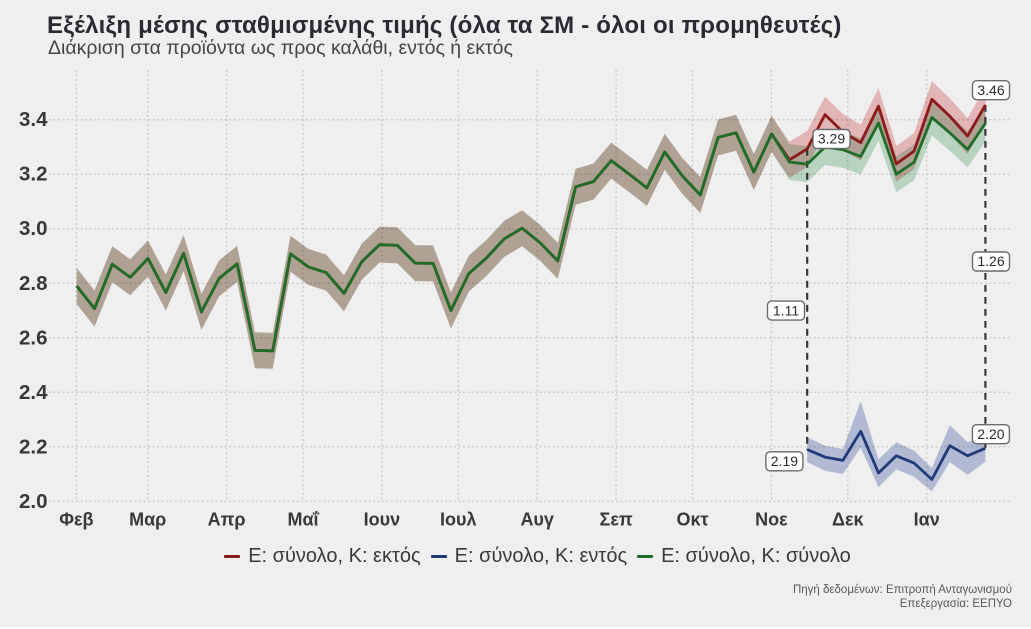 The width and height of the screenshot is (1031, 629). What do you see at coordinates (784, 461) in the screenshot?
I see `svg-text: 2.19` at bounding box center [784, 461].